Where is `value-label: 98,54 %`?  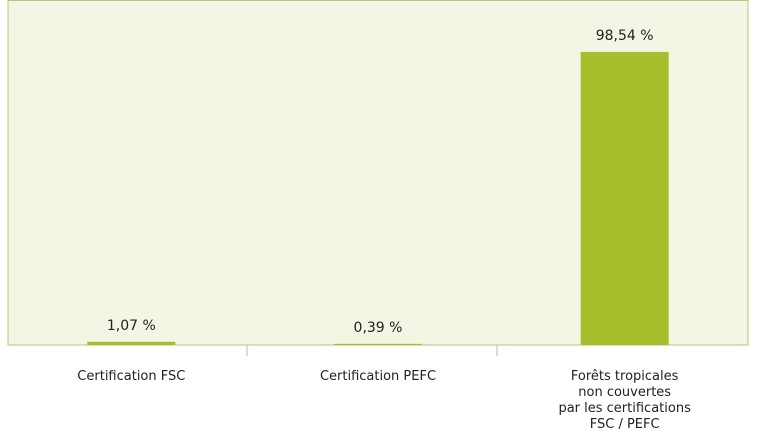
value-label: 98,54 % is located at coordinates (625, 36).